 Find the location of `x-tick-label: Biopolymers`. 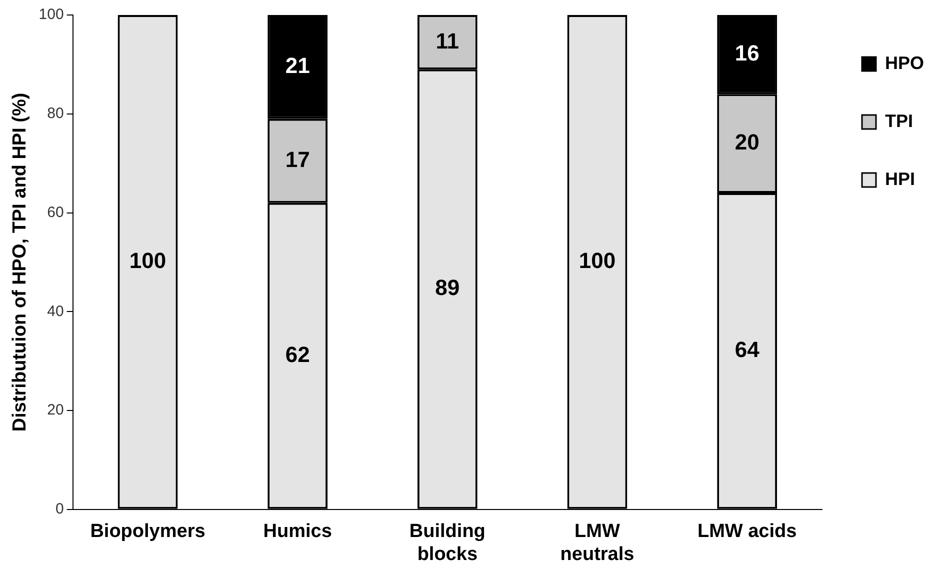

x-tick-label: Biopolymers is located at coordinates (148, 531).